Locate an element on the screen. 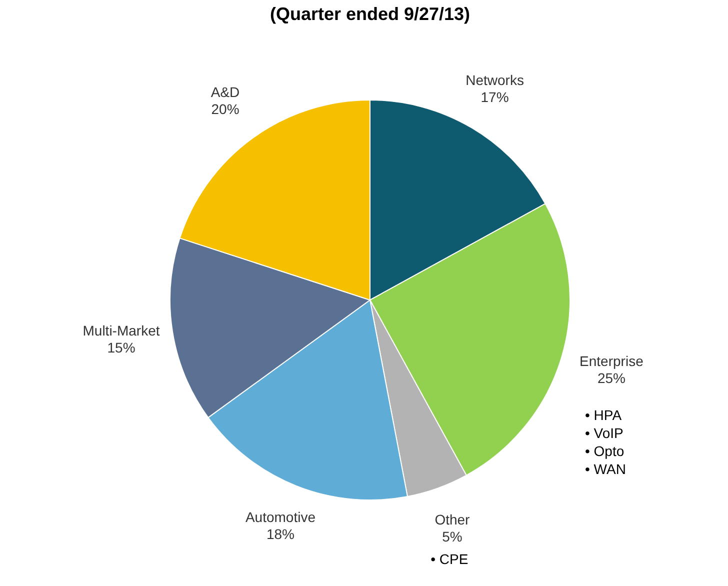 The height and width of the screenshot is (586, 728). slice-label: A&D is located at coordinates (225, 92).